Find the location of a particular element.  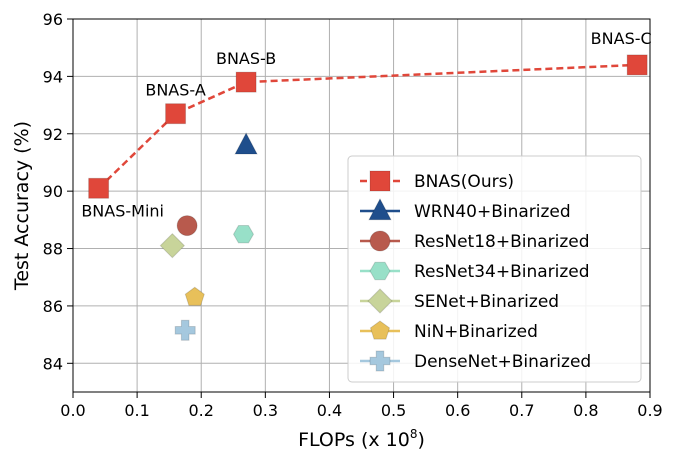

y-tick-label: 88 is located at coordinates (53, 249).